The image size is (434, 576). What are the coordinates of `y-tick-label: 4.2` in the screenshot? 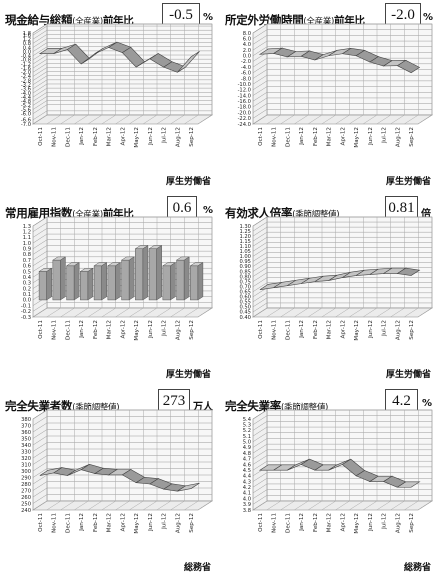 It's located at (247, 488).